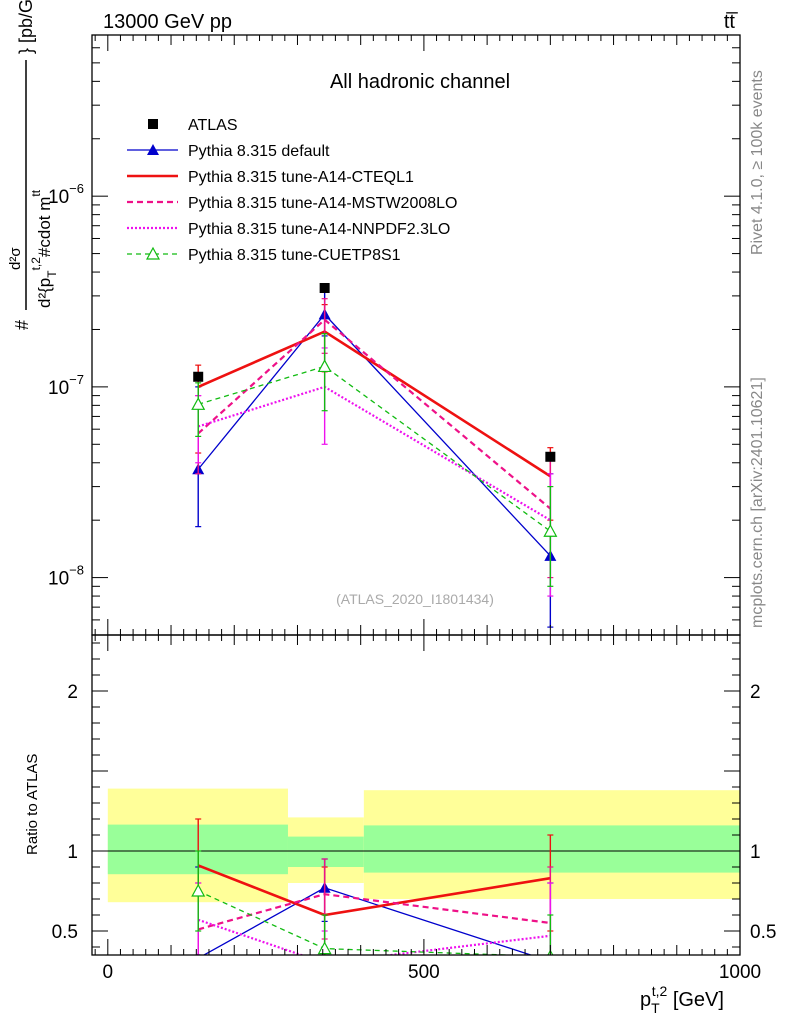 The image size is (786, 1024). I want to click on ylabel-hash: #, so click(22, 325).